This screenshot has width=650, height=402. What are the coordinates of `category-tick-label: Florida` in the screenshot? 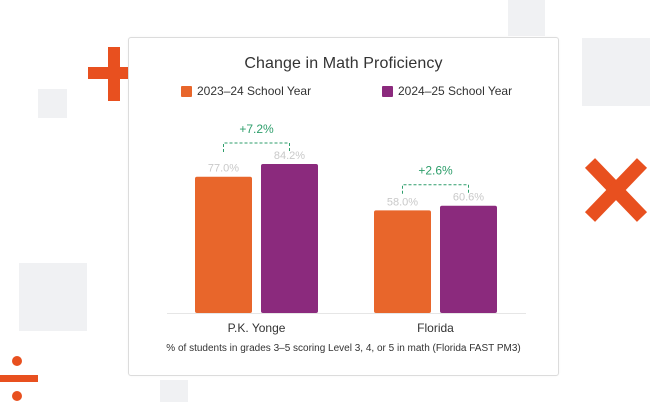 It's located at (435, 328).